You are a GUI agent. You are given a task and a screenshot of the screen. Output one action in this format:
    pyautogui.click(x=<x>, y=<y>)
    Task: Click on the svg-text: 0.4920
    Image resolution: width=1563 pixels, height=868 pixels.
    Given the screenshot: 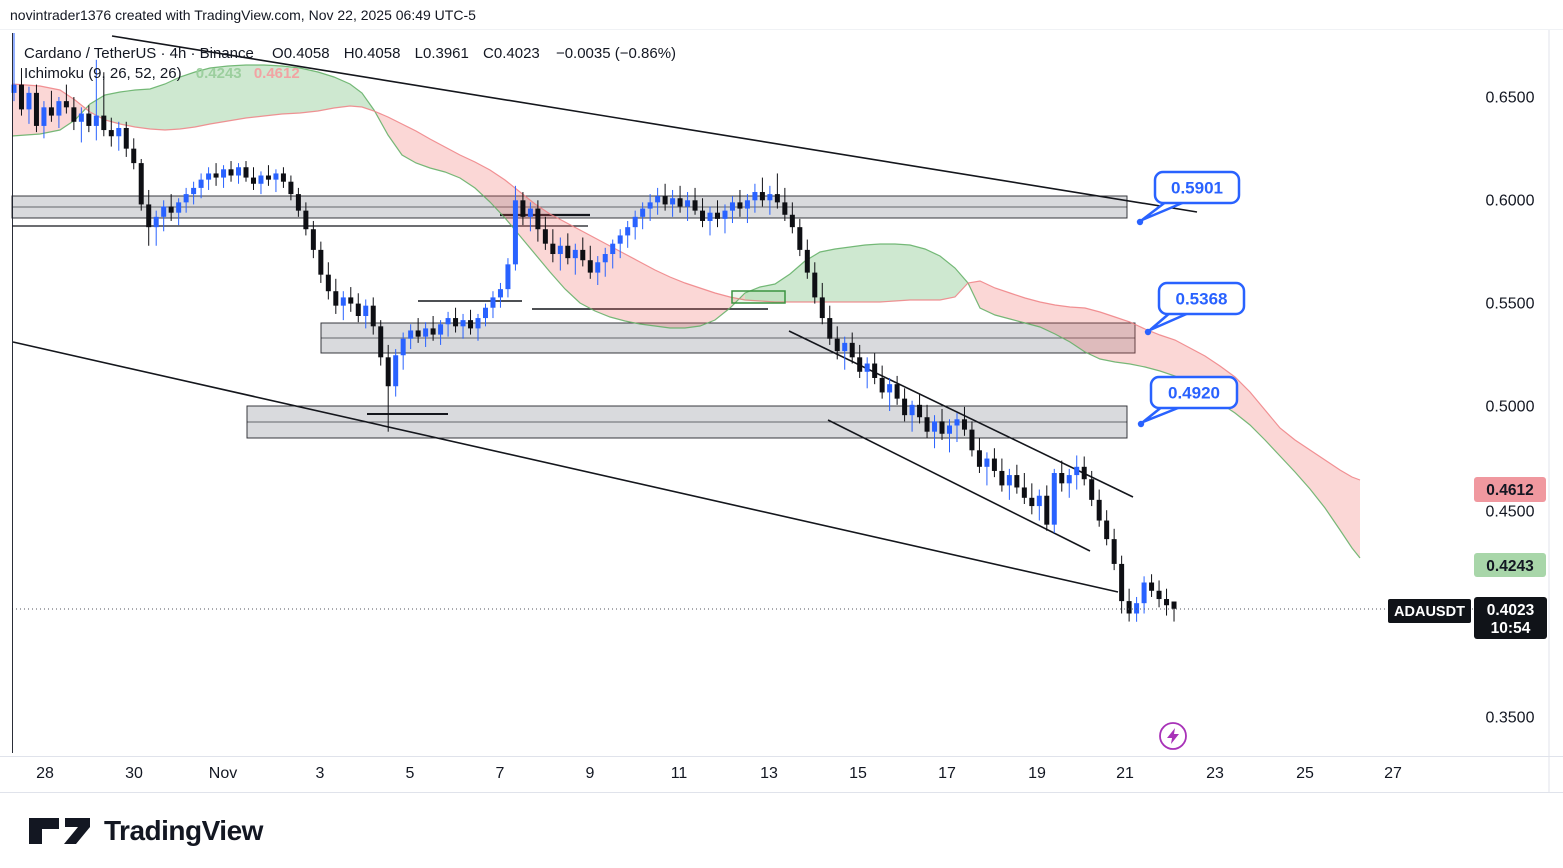 What is the action you would take?
    pyautogui.click(x=1194, y=393)
    